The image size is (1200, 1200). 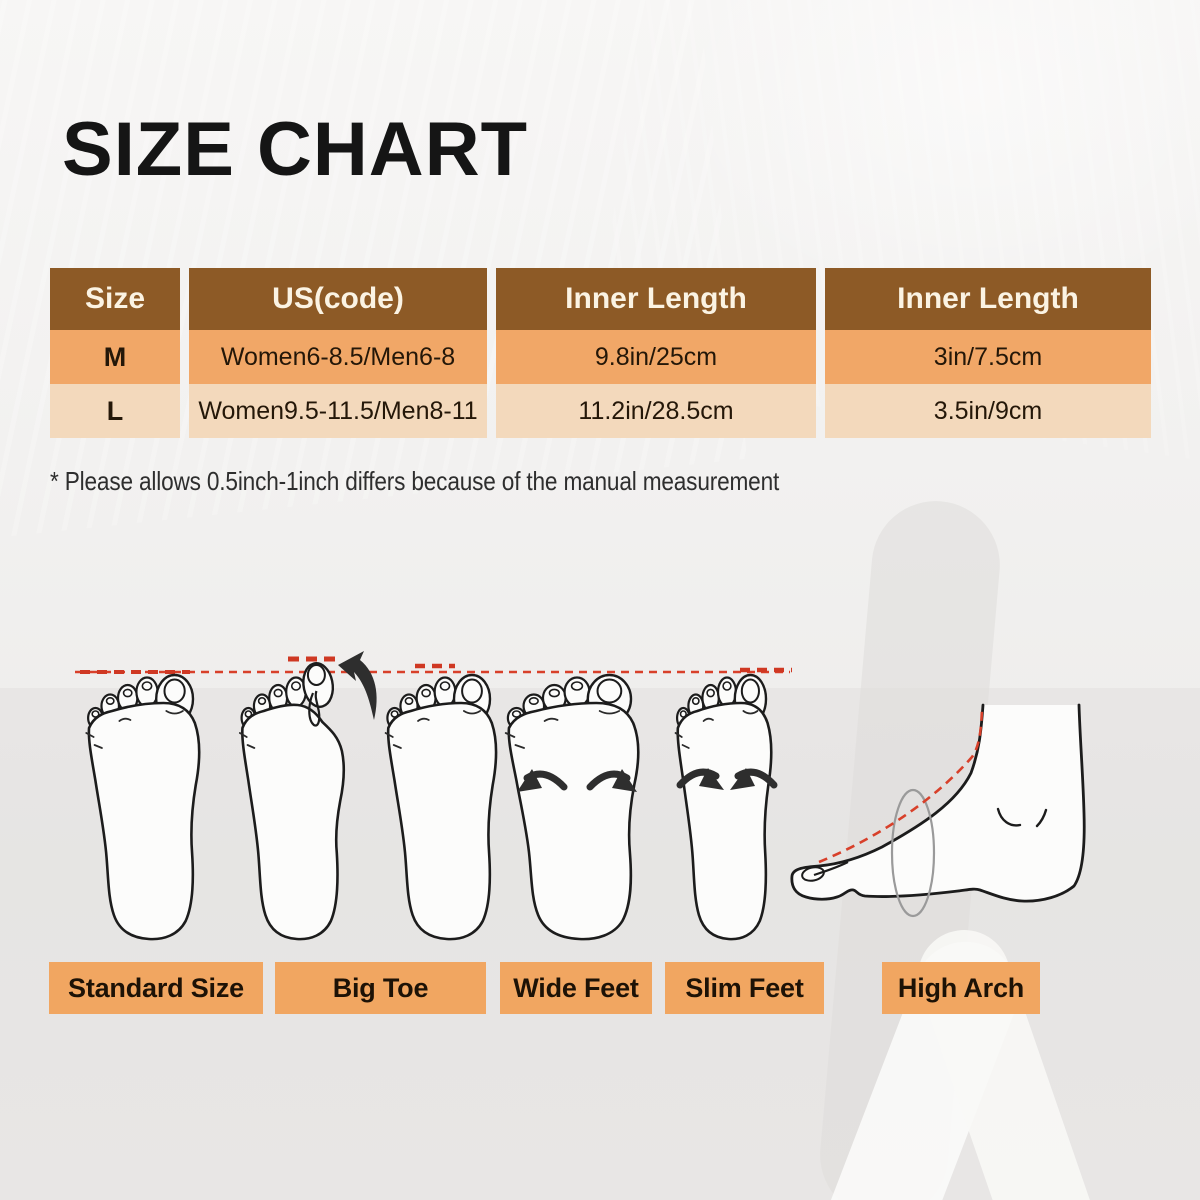 I want to click on cell-us-code: Women9.5-11.5/Men8-11, so click(x=338, y=411).